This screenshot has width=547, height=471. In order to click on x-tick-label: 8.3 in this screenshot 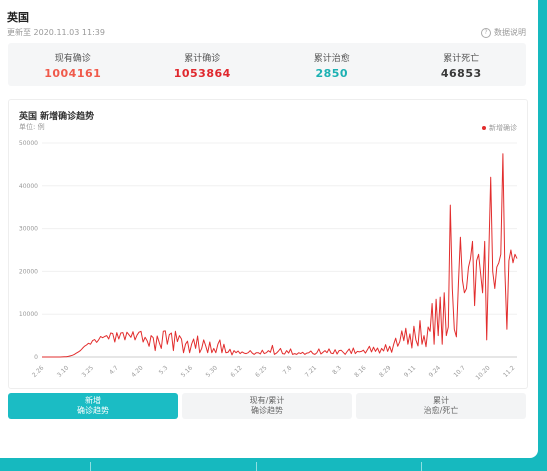, I will do `click(337, 370)`.